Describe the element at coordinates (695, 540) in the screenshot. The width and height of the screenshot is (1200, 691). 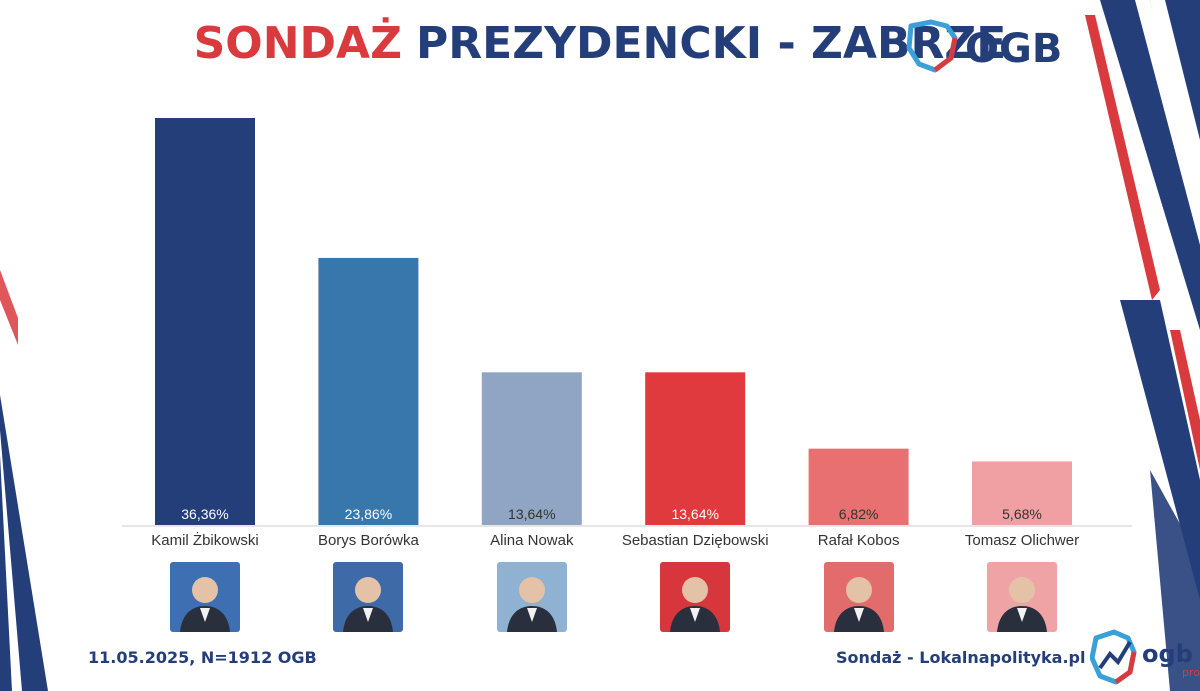
I see `category-label: Sebastian Dziębowski` at that location.